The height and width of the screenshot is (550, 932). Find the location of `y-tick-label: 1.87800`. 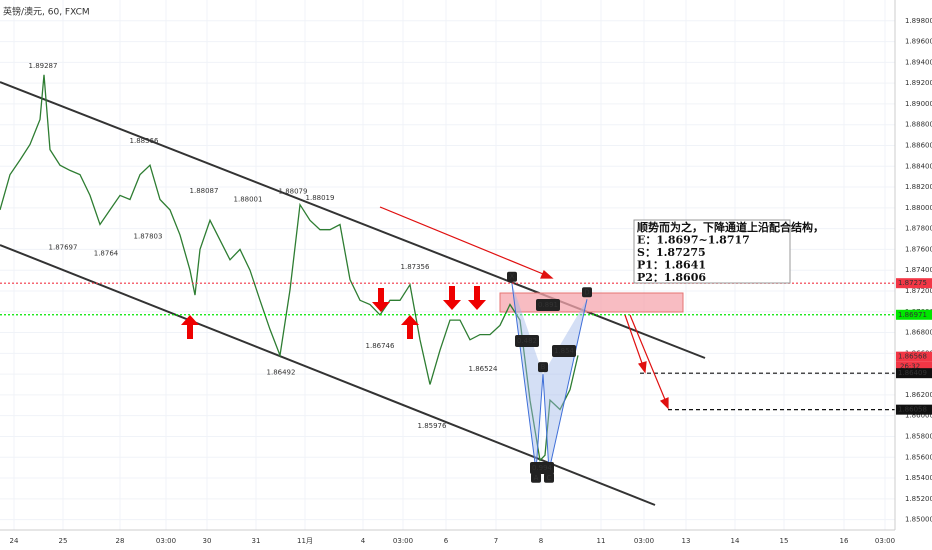

y-tick-label: 1.87800 is located at coordinates (918, 229).